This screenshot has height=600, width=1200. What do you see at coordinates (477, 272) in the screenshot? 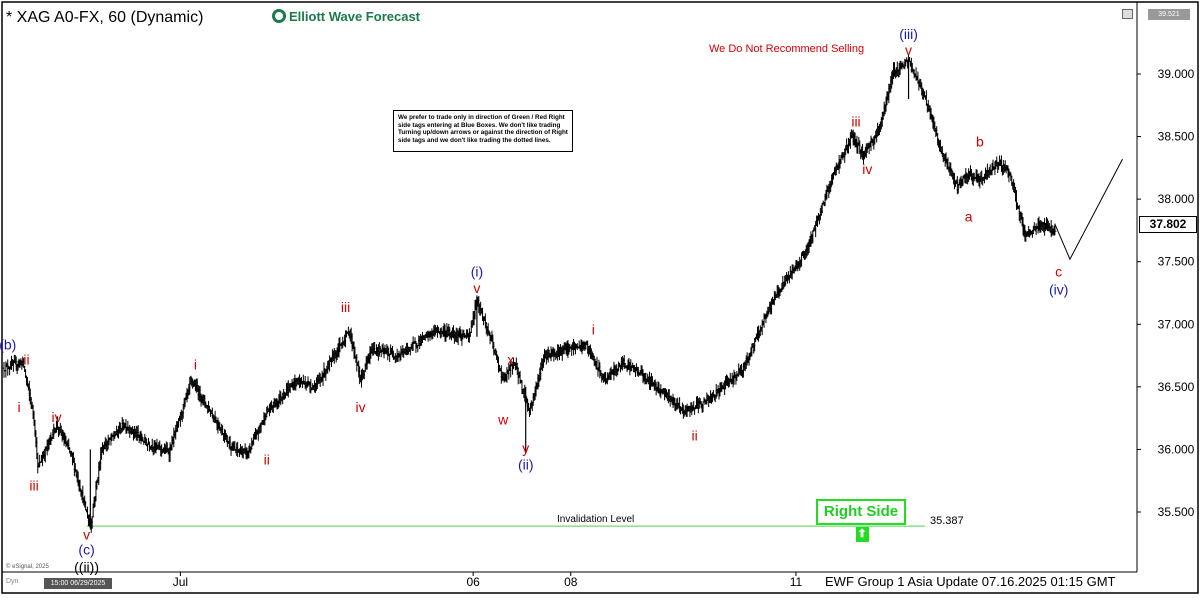
I see `wave-label: (i)` at bounding box center [477, 272].